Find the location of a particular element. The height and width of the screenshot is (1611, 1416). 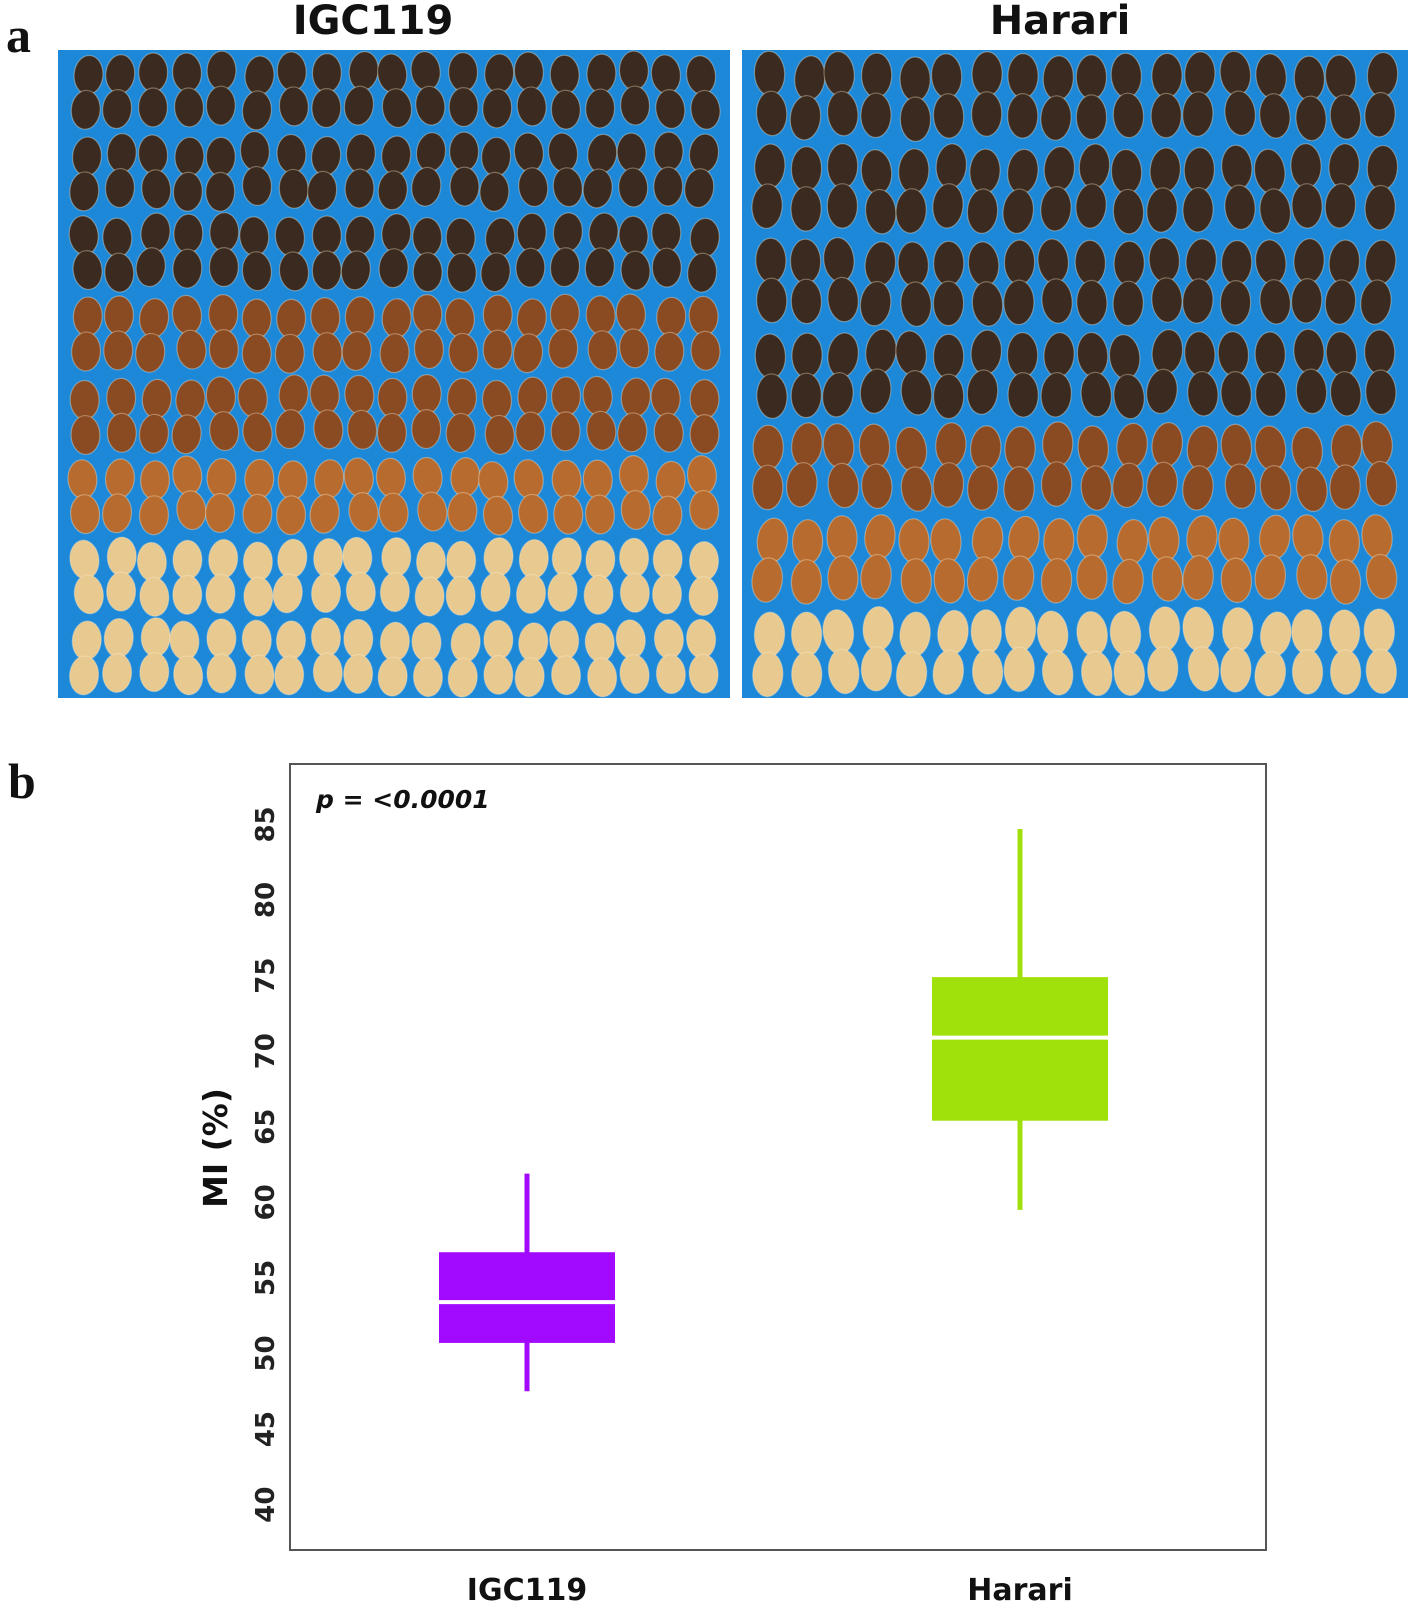

y-tick-label: 60 is located at coordinates (266, 1202).